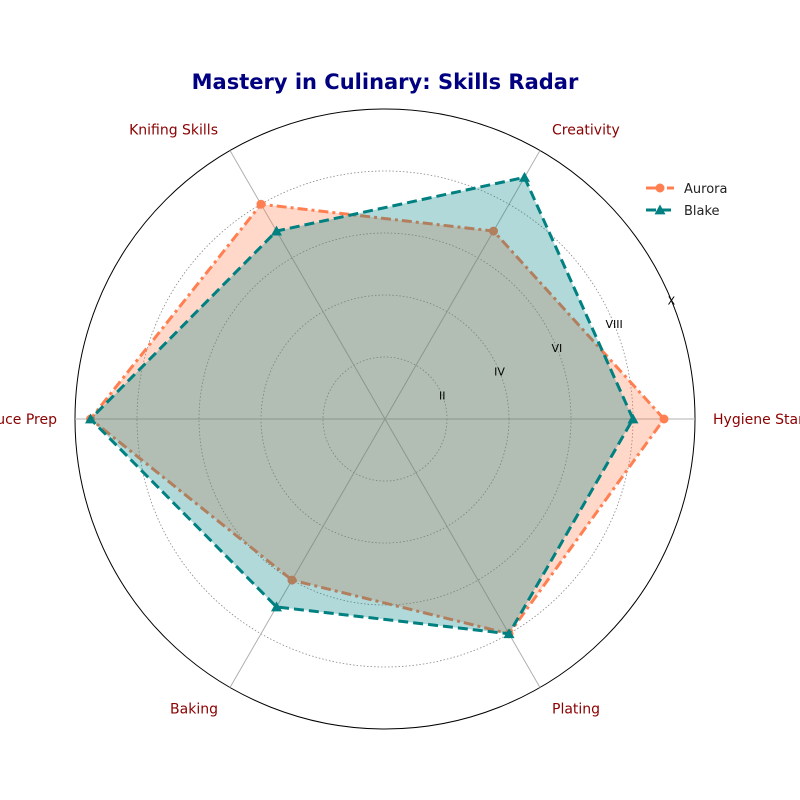 The height and width of the screenshot is (800, 800). I want to click on radial-tick-label-4: VIII, so click(613, 324).